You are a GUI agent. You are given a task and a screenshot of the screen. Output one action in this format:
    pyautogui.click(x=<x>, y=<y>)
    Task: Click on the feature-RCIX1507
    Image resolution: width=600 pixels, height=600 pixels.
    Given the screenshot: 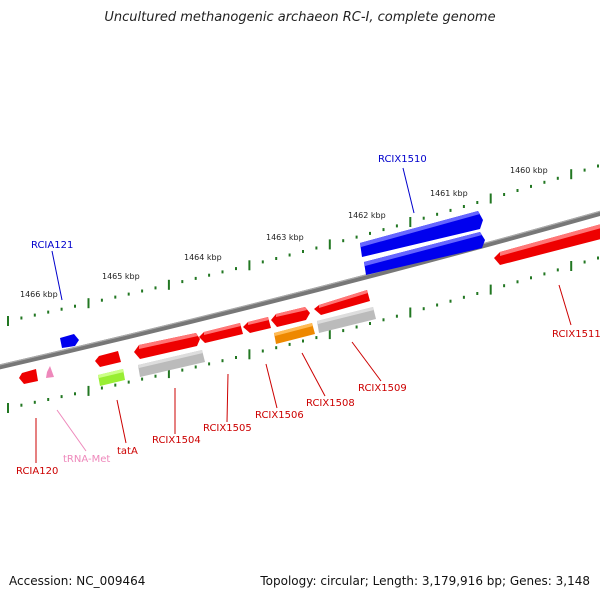 What is the action you would take?
    pyautogui.click(x=290, y=317)
    